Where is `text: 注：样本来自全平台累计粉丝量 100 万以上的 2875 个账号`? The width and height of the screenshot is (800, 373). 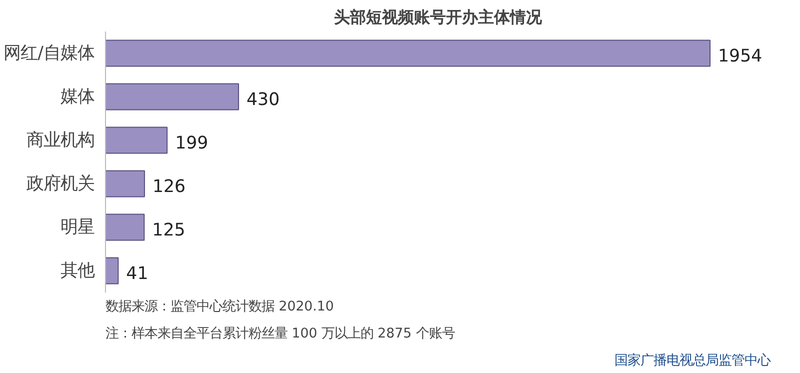 text: 注：样本来自全平台累计粉丝量 100 万以上的 2875 个账号 is located at coordinates (280, 334).